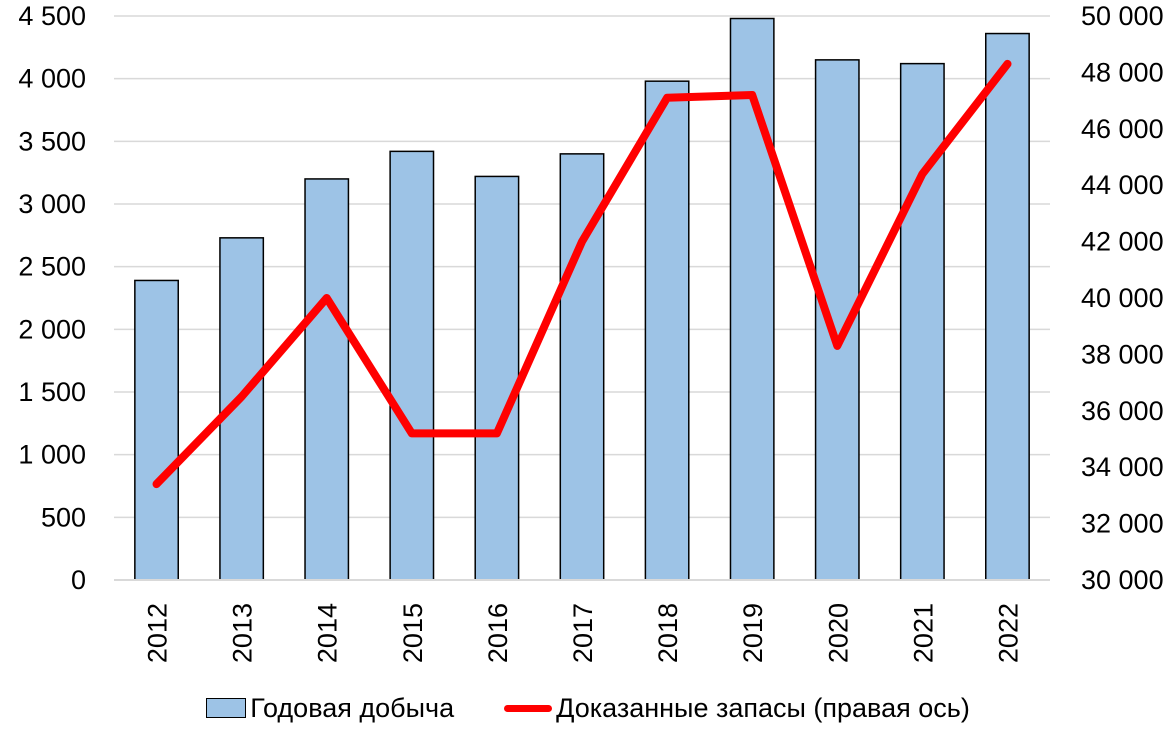 Image resolution: width=1176 pixels, height=730 pixels. What do you see at coordinates (412, 365) in the screenshot?
I see `bar-2015` at bounding box center [412, 365].